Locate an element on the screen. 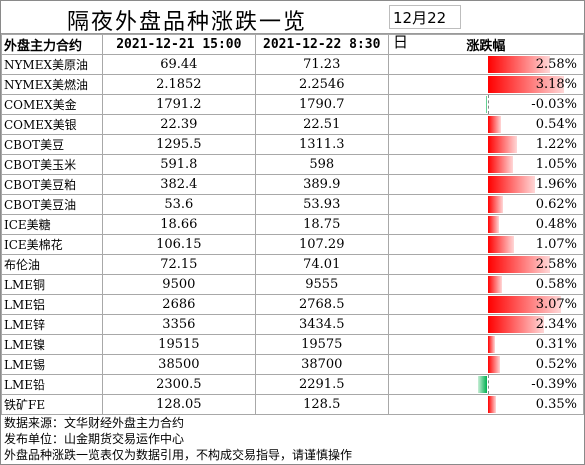 The image size is (585, 465). header-contract: 外盘主力合约 is located at coordinates (52, 45).